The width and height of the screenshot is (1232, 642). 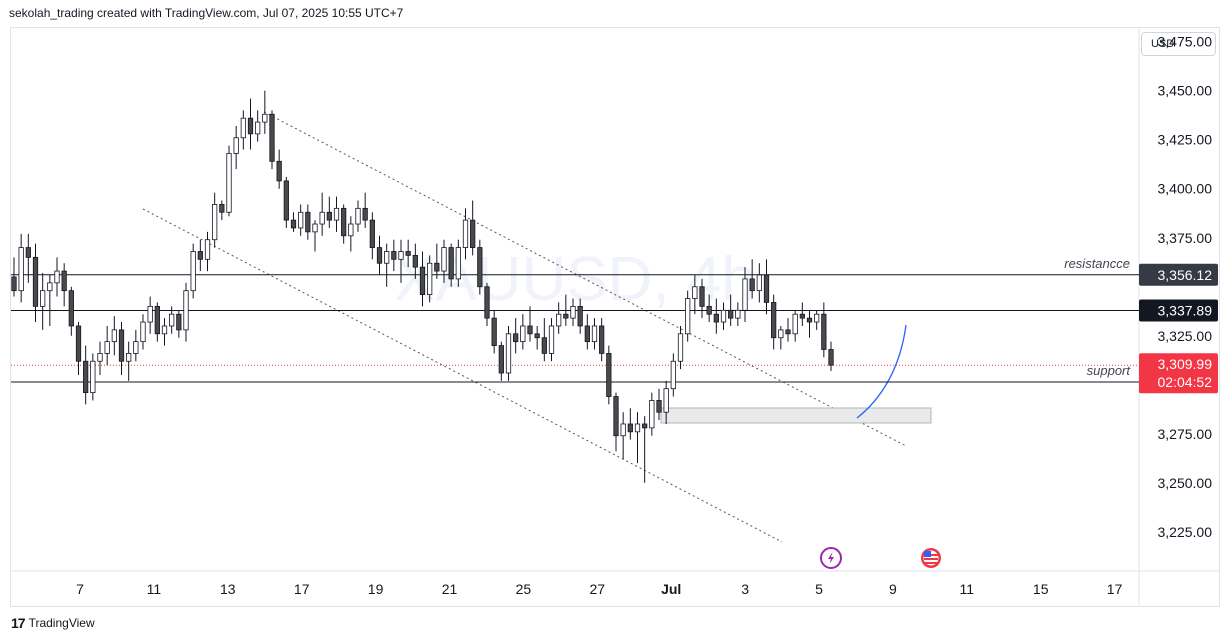 I want to click on projection-curve, so click(x=881, y=371).